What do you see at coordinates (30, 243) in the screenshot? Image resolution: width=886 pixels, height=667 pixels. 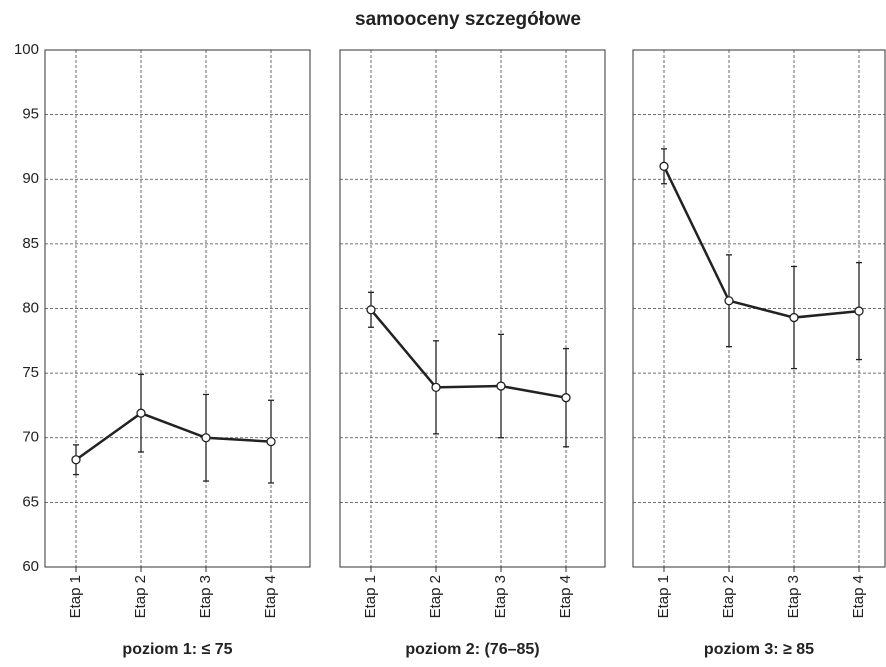 I see `y-tick-label: 85` at bounding box center [30, 243].